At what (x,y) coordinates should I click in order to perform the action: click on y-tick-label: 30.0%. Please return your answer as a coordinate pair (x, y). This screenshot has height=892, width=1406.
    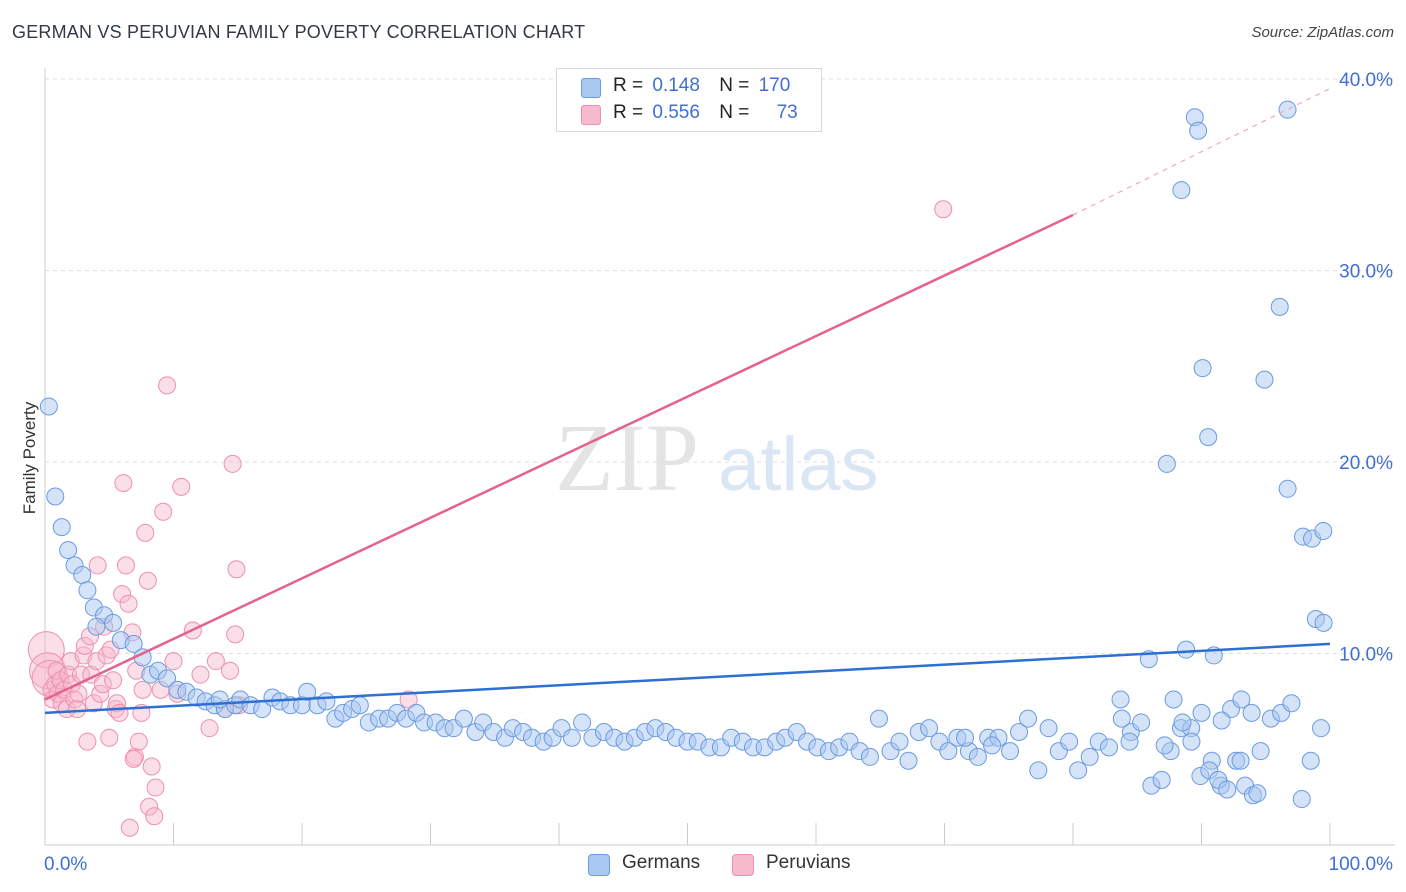
    Looking at the image, I should click on (1366, 272).